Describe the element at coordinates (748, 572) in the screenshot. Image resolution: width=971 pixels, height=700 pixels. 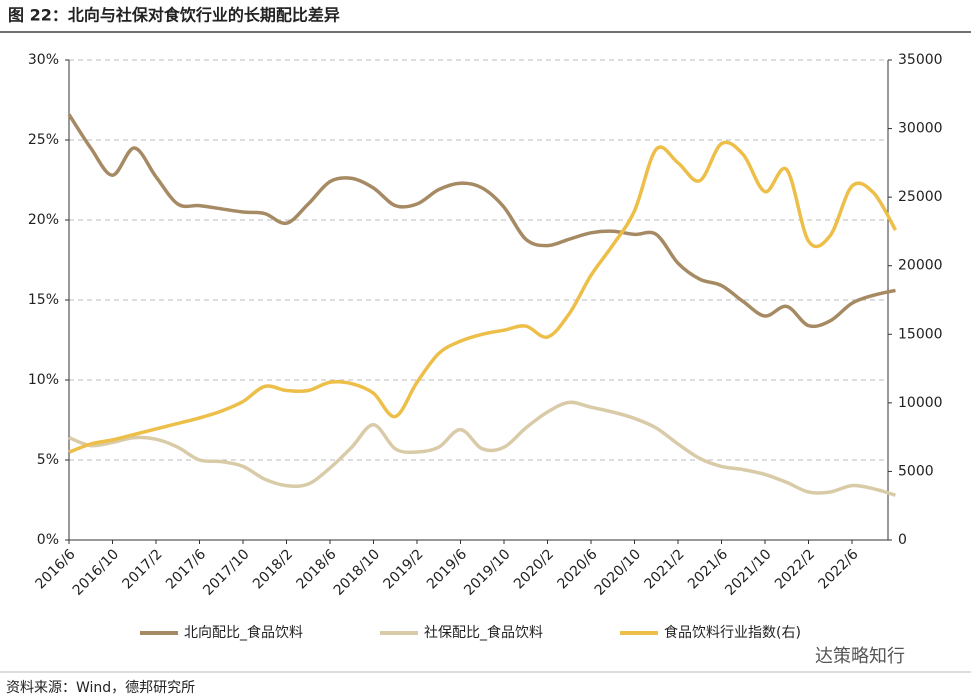
I see `x-tick-label: 2021/10` at that location.